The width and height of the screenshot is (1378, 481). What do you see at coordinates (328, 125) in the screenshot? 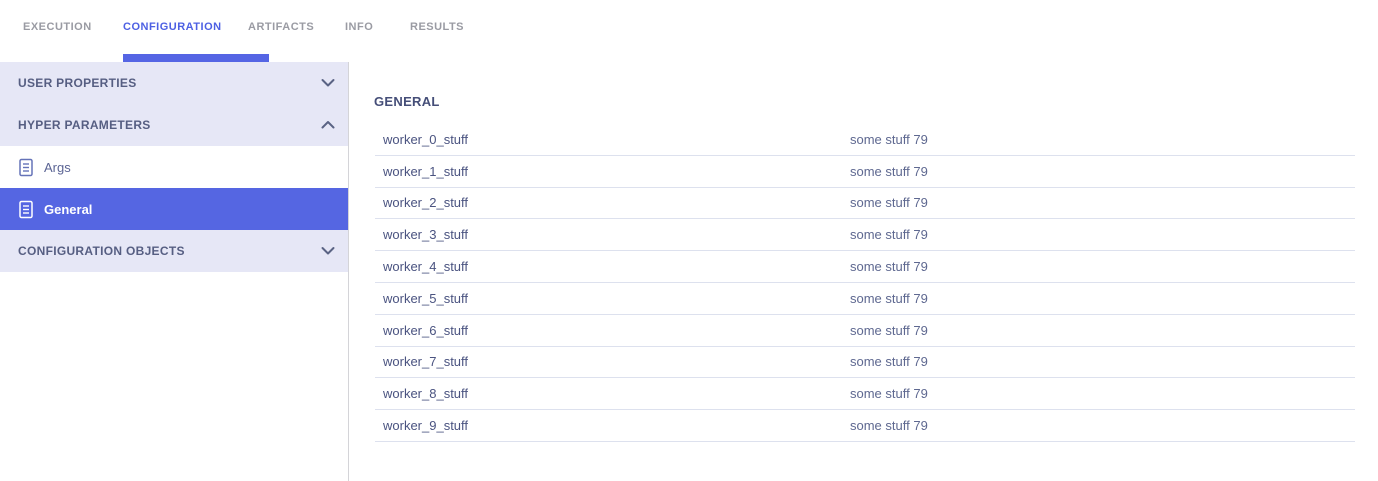
I see `chevron-up-icon` at bounding box center [328, 125].